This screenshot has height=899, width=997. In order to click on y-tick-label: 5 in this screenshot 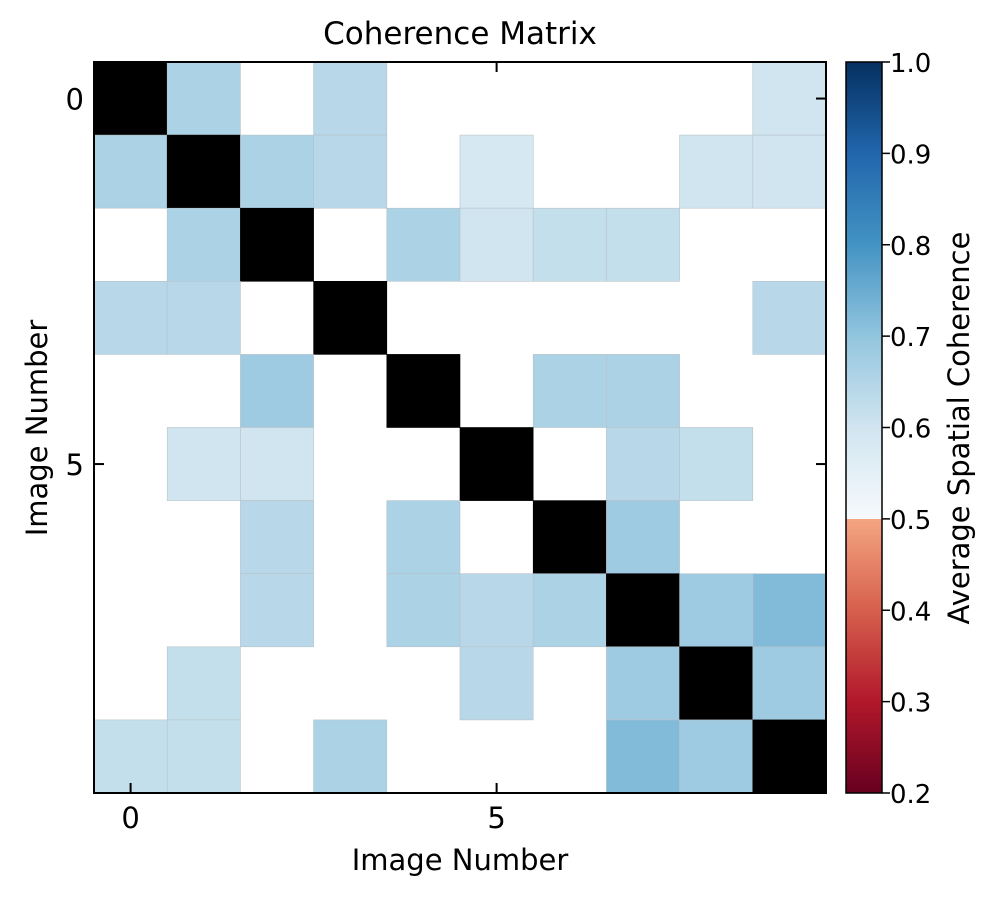, I will do `click(75, 465)`.